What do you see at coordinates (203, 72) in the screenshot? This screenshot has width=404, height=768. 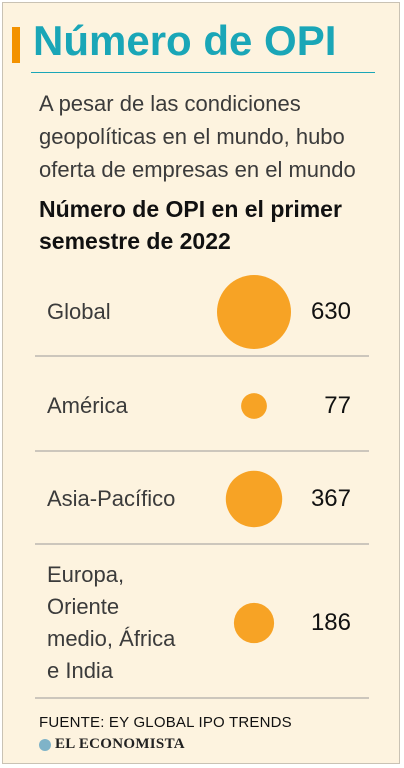 I see `title-underline` at bounding box center [203, 72].